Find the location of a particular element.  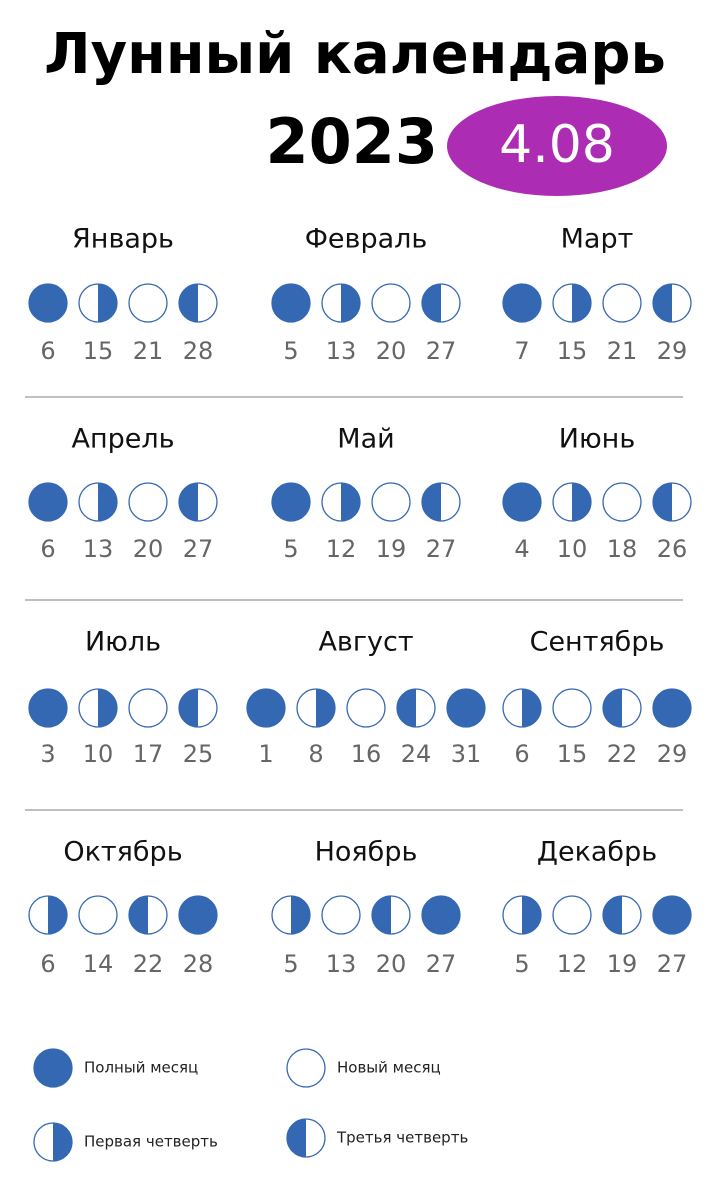

month-name: Апрель is located at coordinates (122, 439).